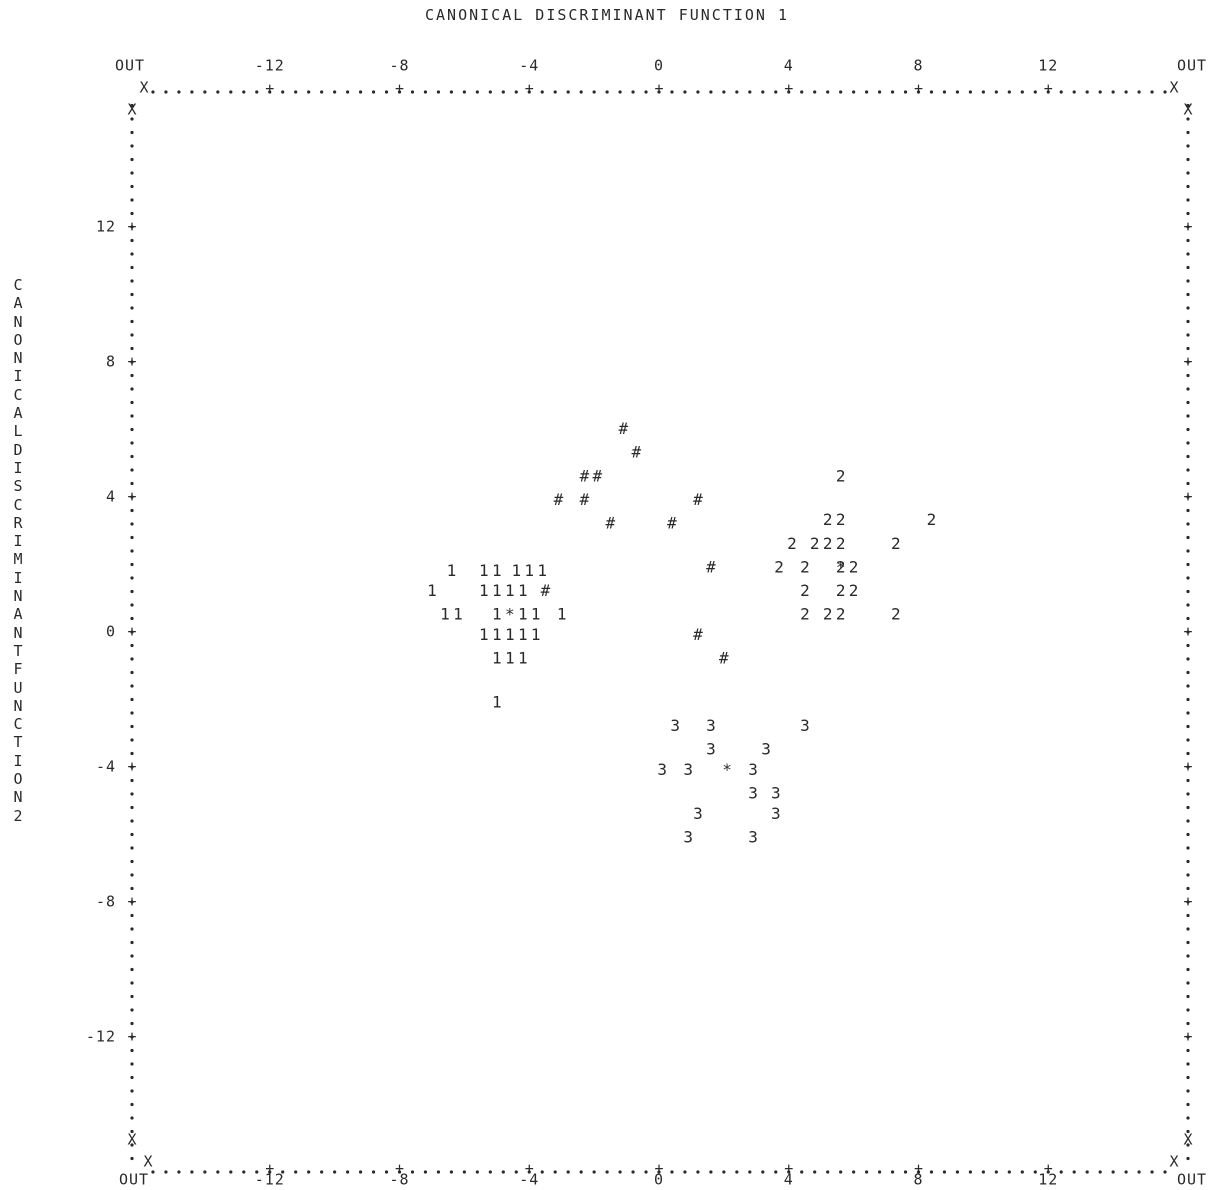 The width and height of the screenshot is (1214, 1190). Describe the element at coordinates (1187, 110) in the screenshot. I see `corner-marker: X` at that location.